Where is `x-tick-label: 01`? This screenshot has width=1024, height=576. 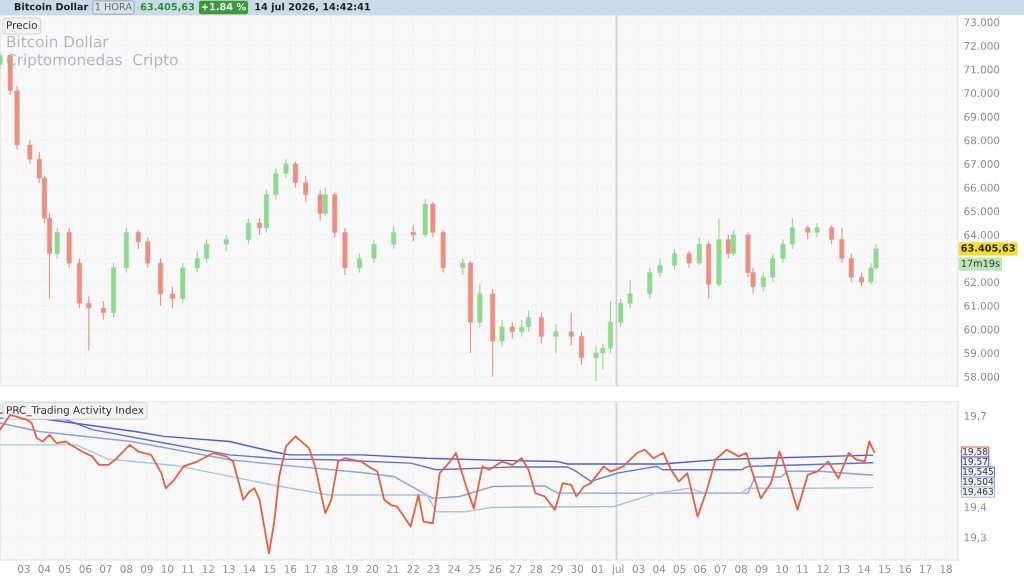
x-tick-label: 01 is located at coordinates (597, 569).